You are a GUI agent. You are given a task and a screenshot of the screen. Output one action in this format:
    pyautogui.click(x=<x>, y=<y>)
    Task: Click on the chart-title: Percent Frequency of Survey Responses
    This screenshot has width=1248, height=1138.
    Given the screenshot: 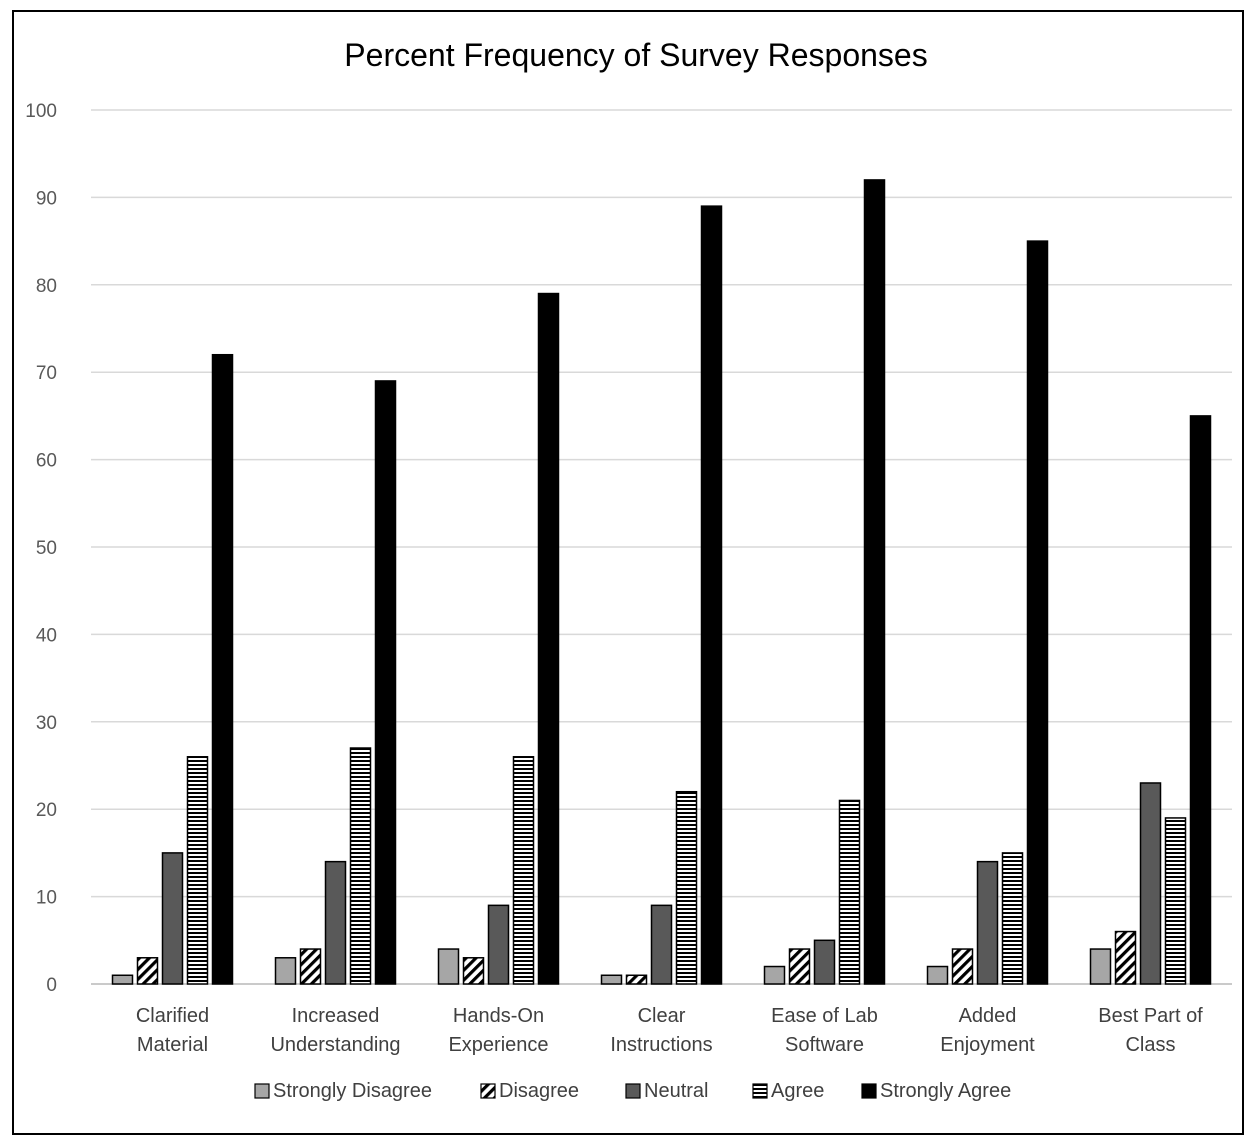 What is the action you would take?
    pyautogui.click(x=635, y=55)
    